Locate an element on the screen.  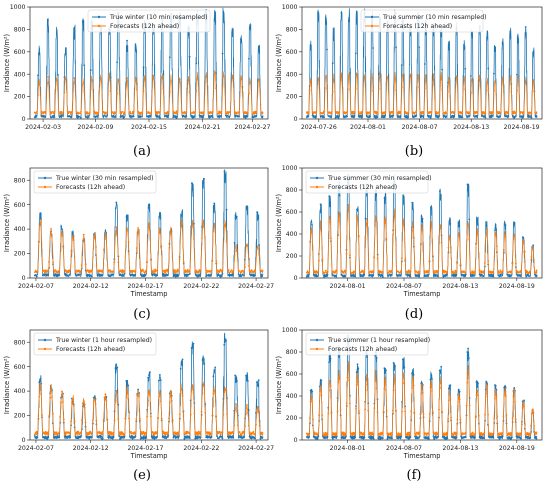
panel-d-xtick-label: 2024-08-01 is located at coordinates (348, 286).